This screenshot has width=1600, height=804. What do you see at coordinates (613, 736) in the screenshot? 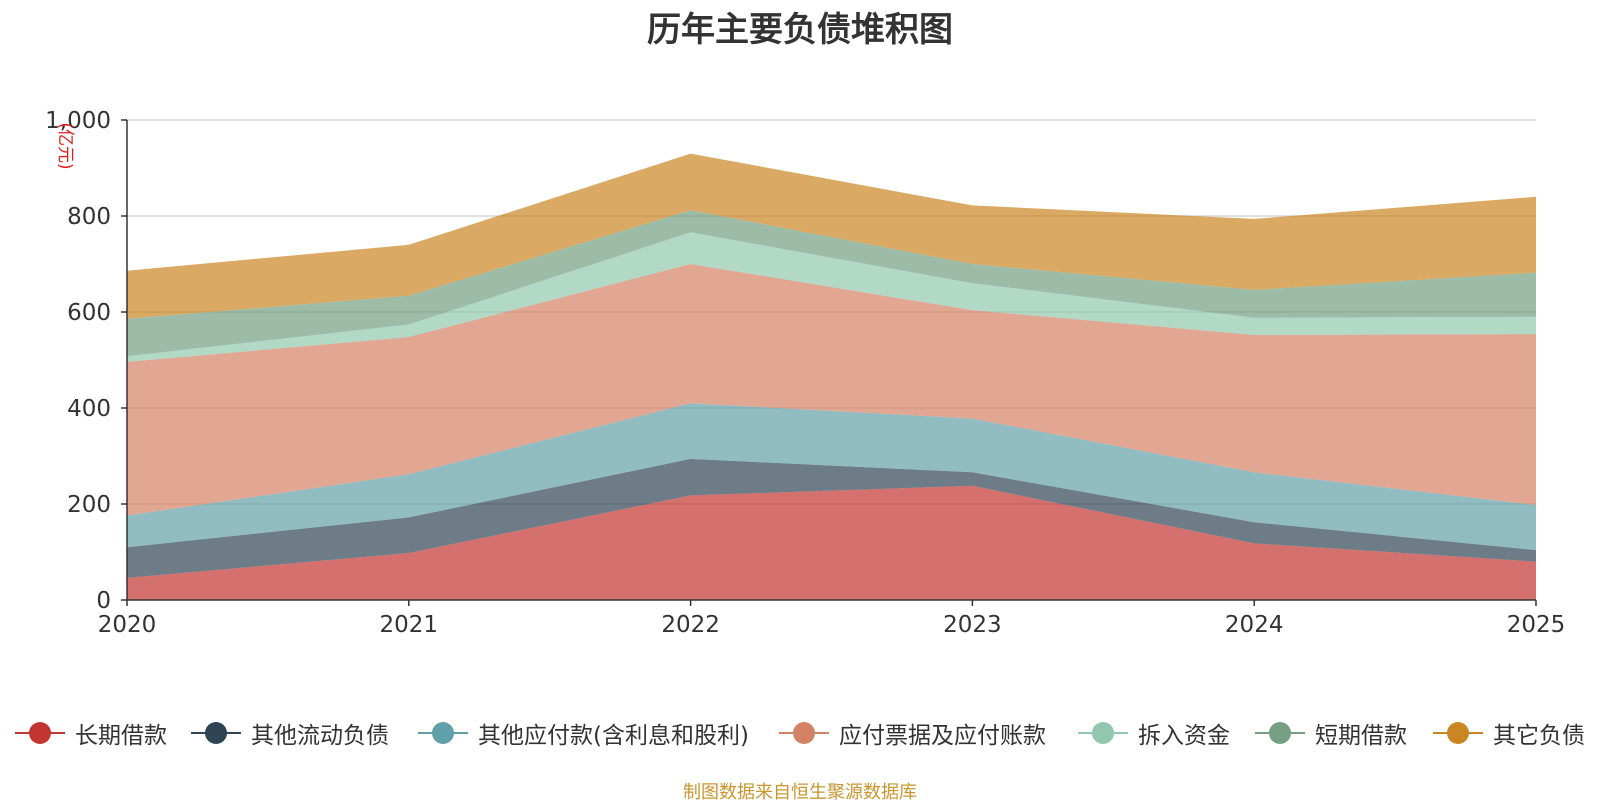
I see `legend-label: 其他应付款(含利息和股利)` at bounding box center [613, 736].